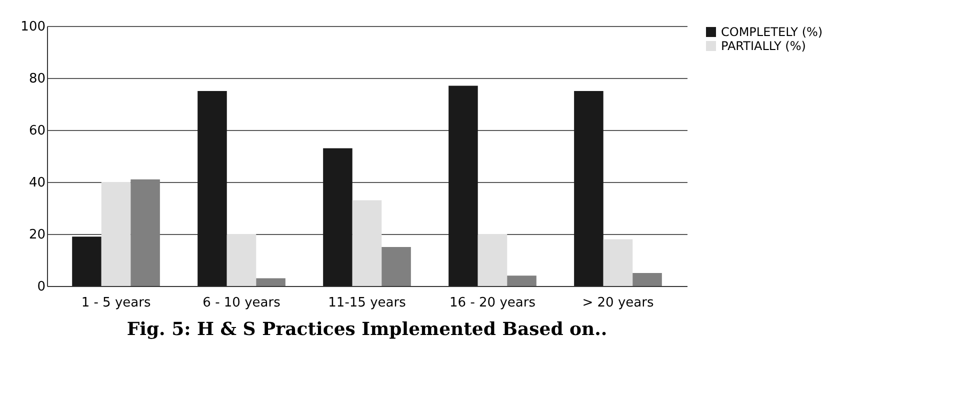 This screenshot has width=958, height=408. Describe the element at coordinates (367, 329) in the screenshot. I see `text: Fig. 5: H & S Practices Implemented Based on..` at that location.